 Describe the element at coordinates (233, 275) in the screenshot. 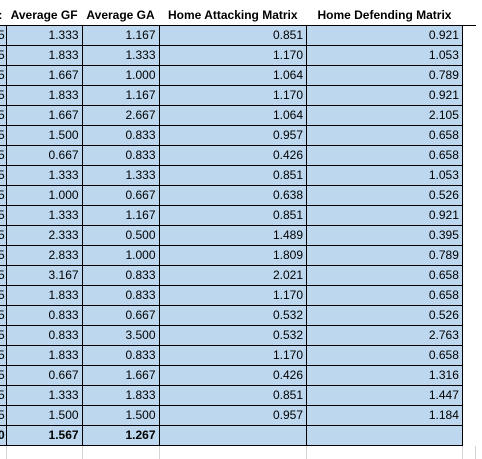

I see `home-attacking-matrix-cell: 2.021` at that location.